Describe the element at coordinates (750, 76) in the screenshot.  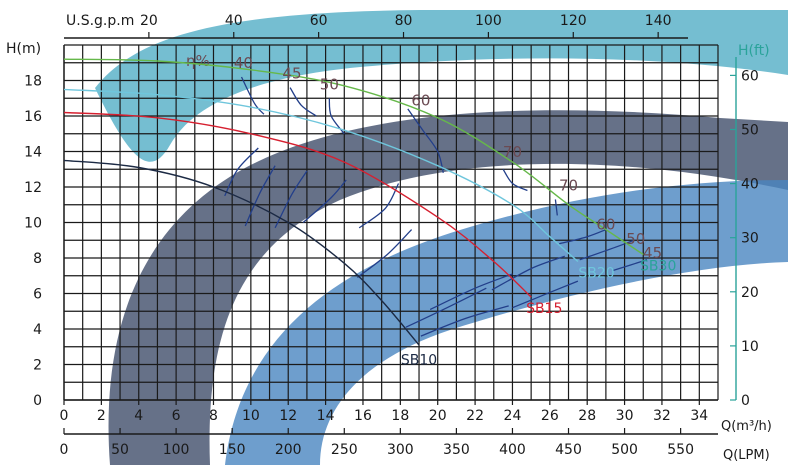
I see `ft-tick-label: 60` at that location.